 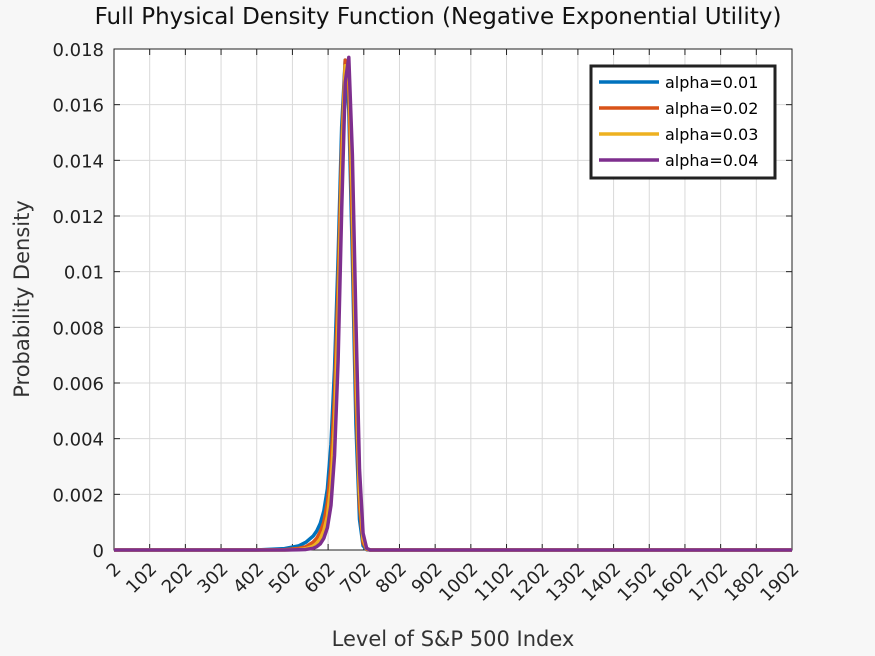 I want to click on y-tick-label: 0, so click(x=98, y=551).